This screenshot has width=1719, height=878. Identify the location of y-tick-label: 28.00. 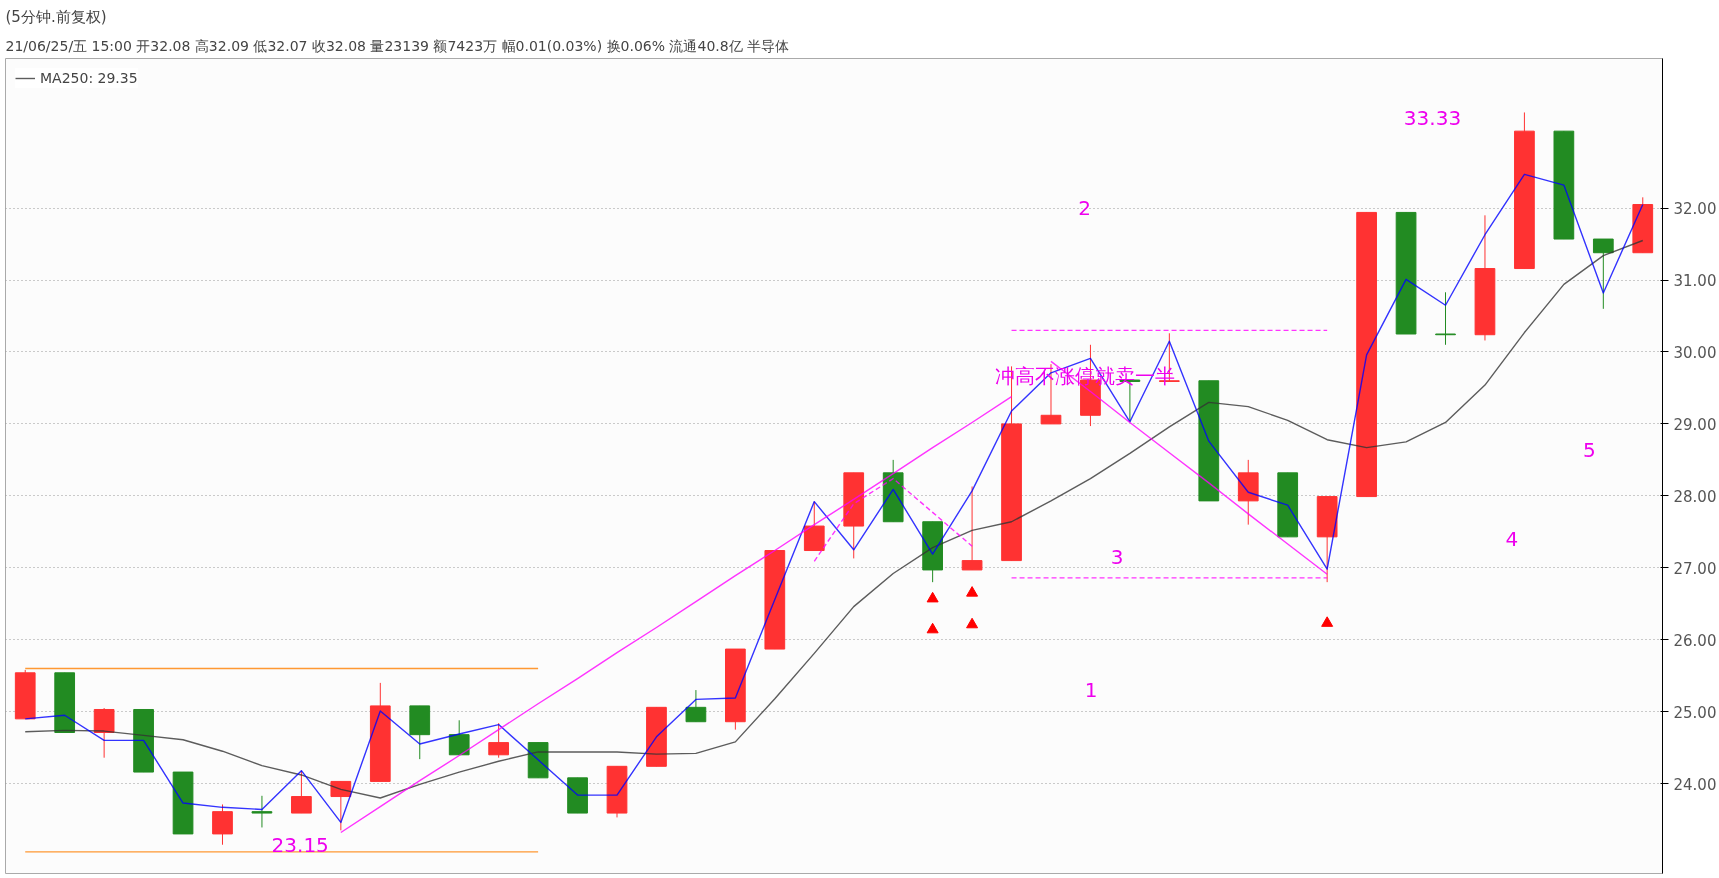
(1695, 496).